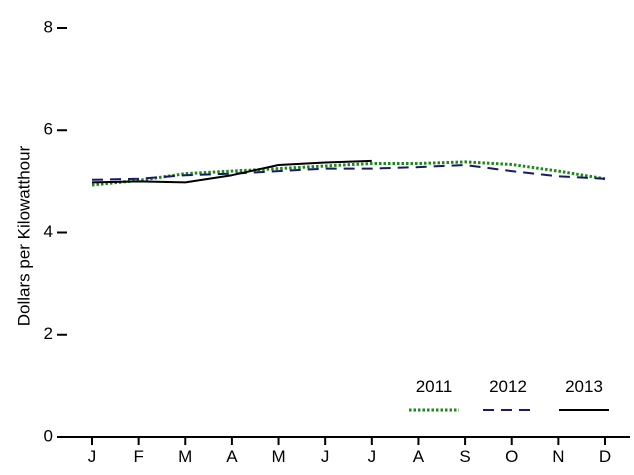 This screenshot has width=634, height=475. Describe the element at coordinates (605, 456) in the screenshot. I see `x-tick-label: D` at that location.